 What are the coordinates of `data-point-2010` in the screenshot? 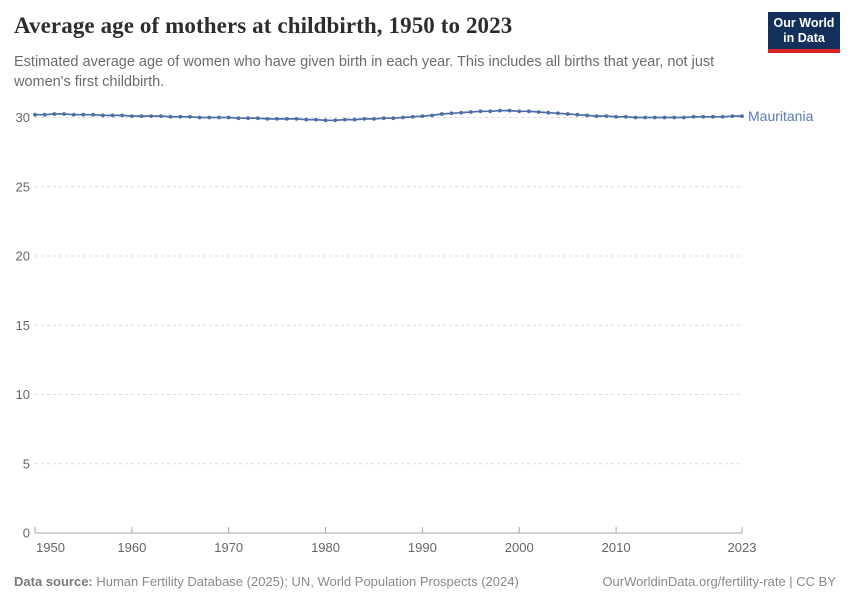 It's located at (616, 116).